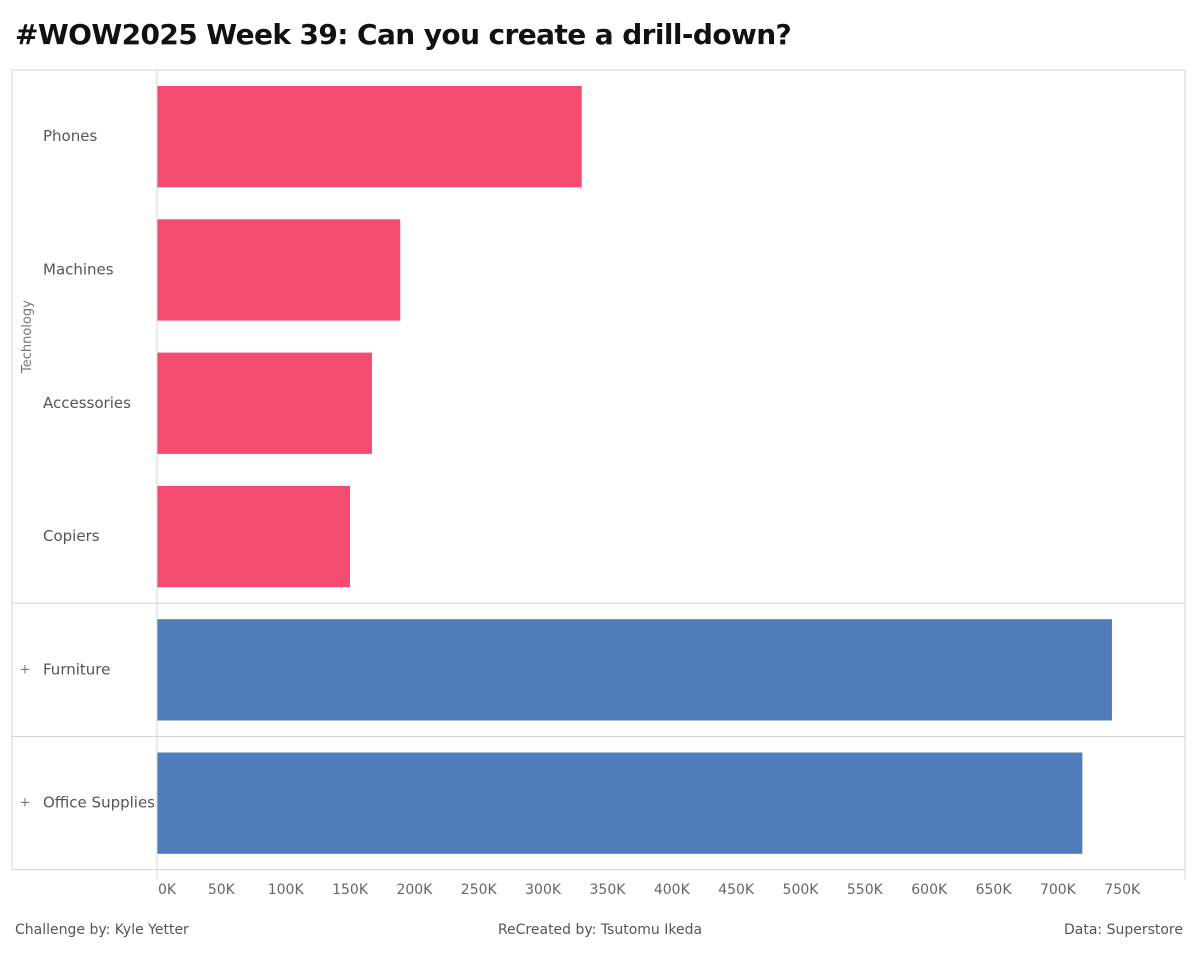  What do you see at coordinates (222, 890) in the screenshot?
I see `x-tick-label-50k: 50K` at bounding box center [222, 890].